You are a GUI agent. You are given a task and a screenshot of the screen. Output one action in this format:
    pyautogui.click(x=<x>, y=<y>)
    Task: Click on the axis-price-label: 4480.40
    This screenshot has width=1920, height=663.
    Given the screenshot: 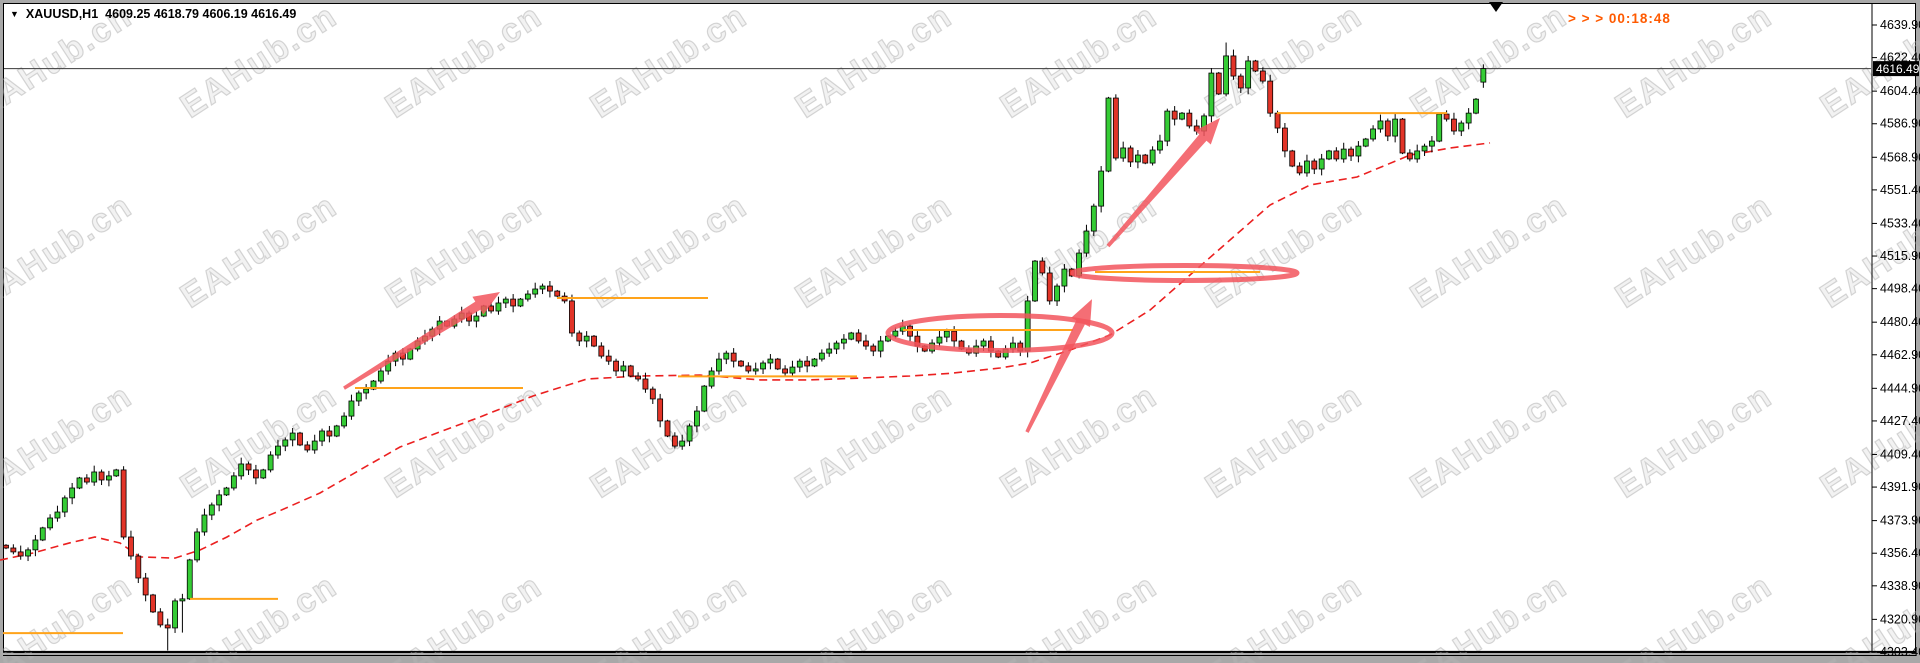 What is the action you would take?
    pyautogui.click(x=1900, y=322)
    